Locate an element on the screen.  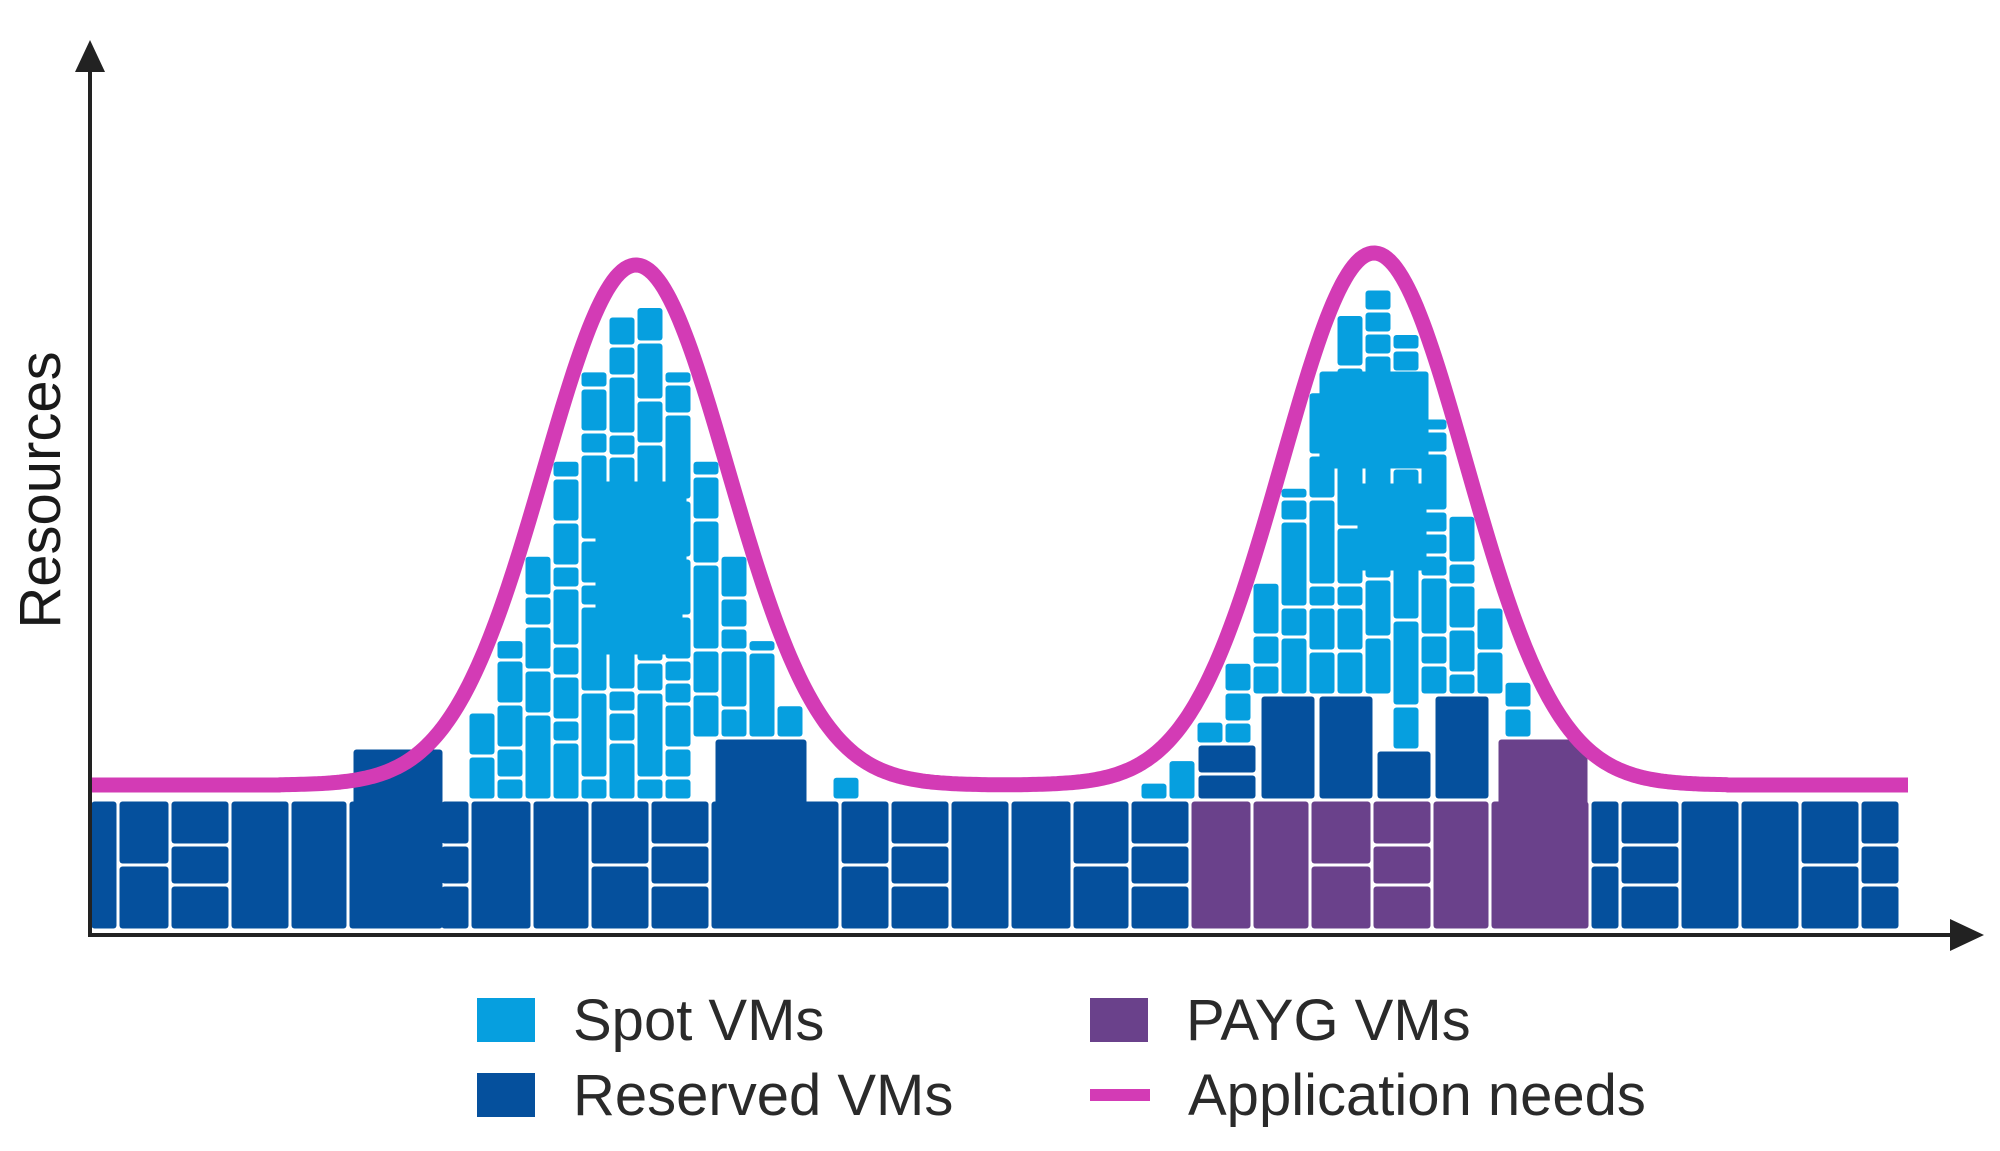
legend-item-payg: PAYG VMs is located at coordinates (1280, 1020).